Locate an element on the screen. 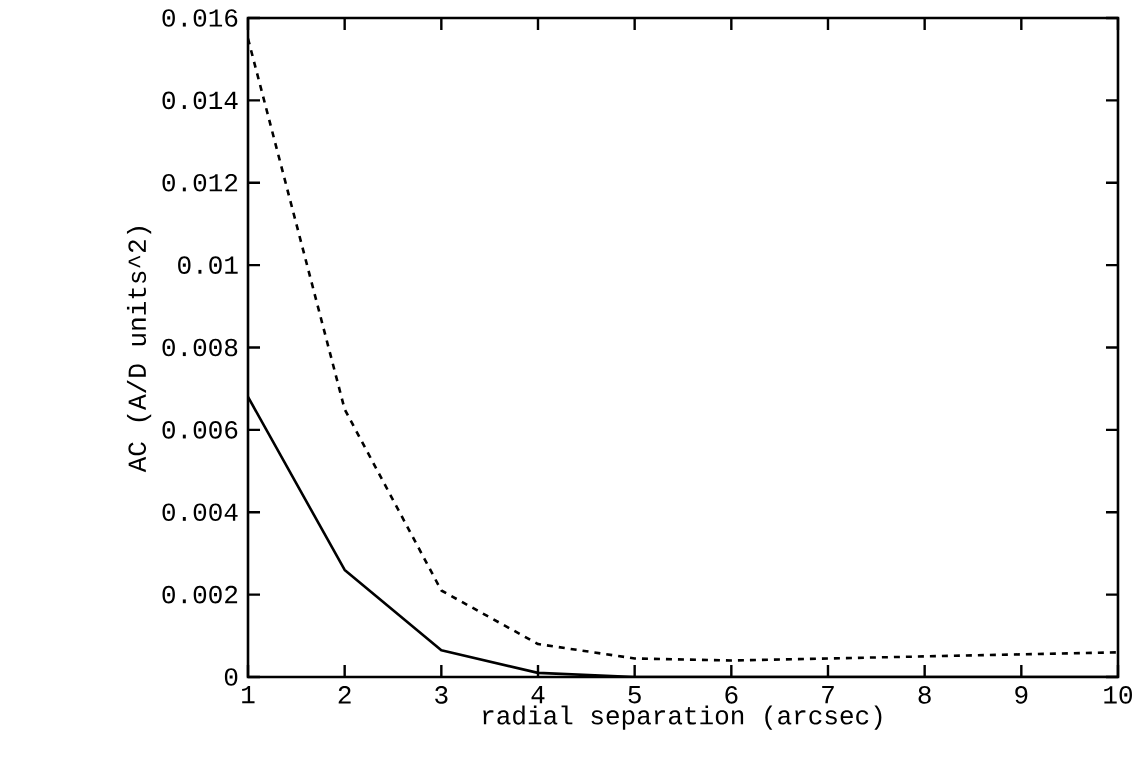 The width and height of the screenshot is (1144, 773). x-axis-title: radial separation (arcsec) is located at coordinates (682, 717).